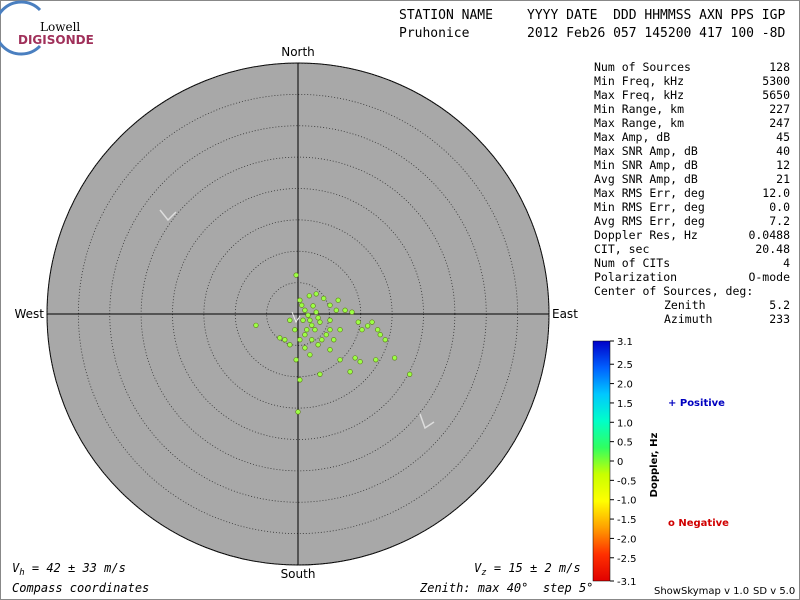 This screenshot has width=800, height=600. I want to click on stat-value: 4, so click(786, 263).